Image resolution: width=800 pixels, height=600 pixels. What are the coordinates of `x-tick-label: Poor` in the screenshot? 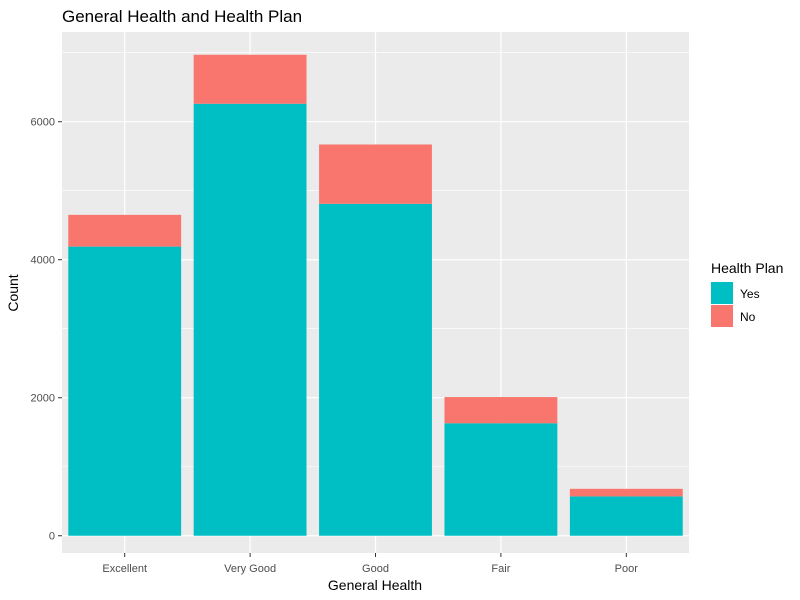 It's located at (627, 569).